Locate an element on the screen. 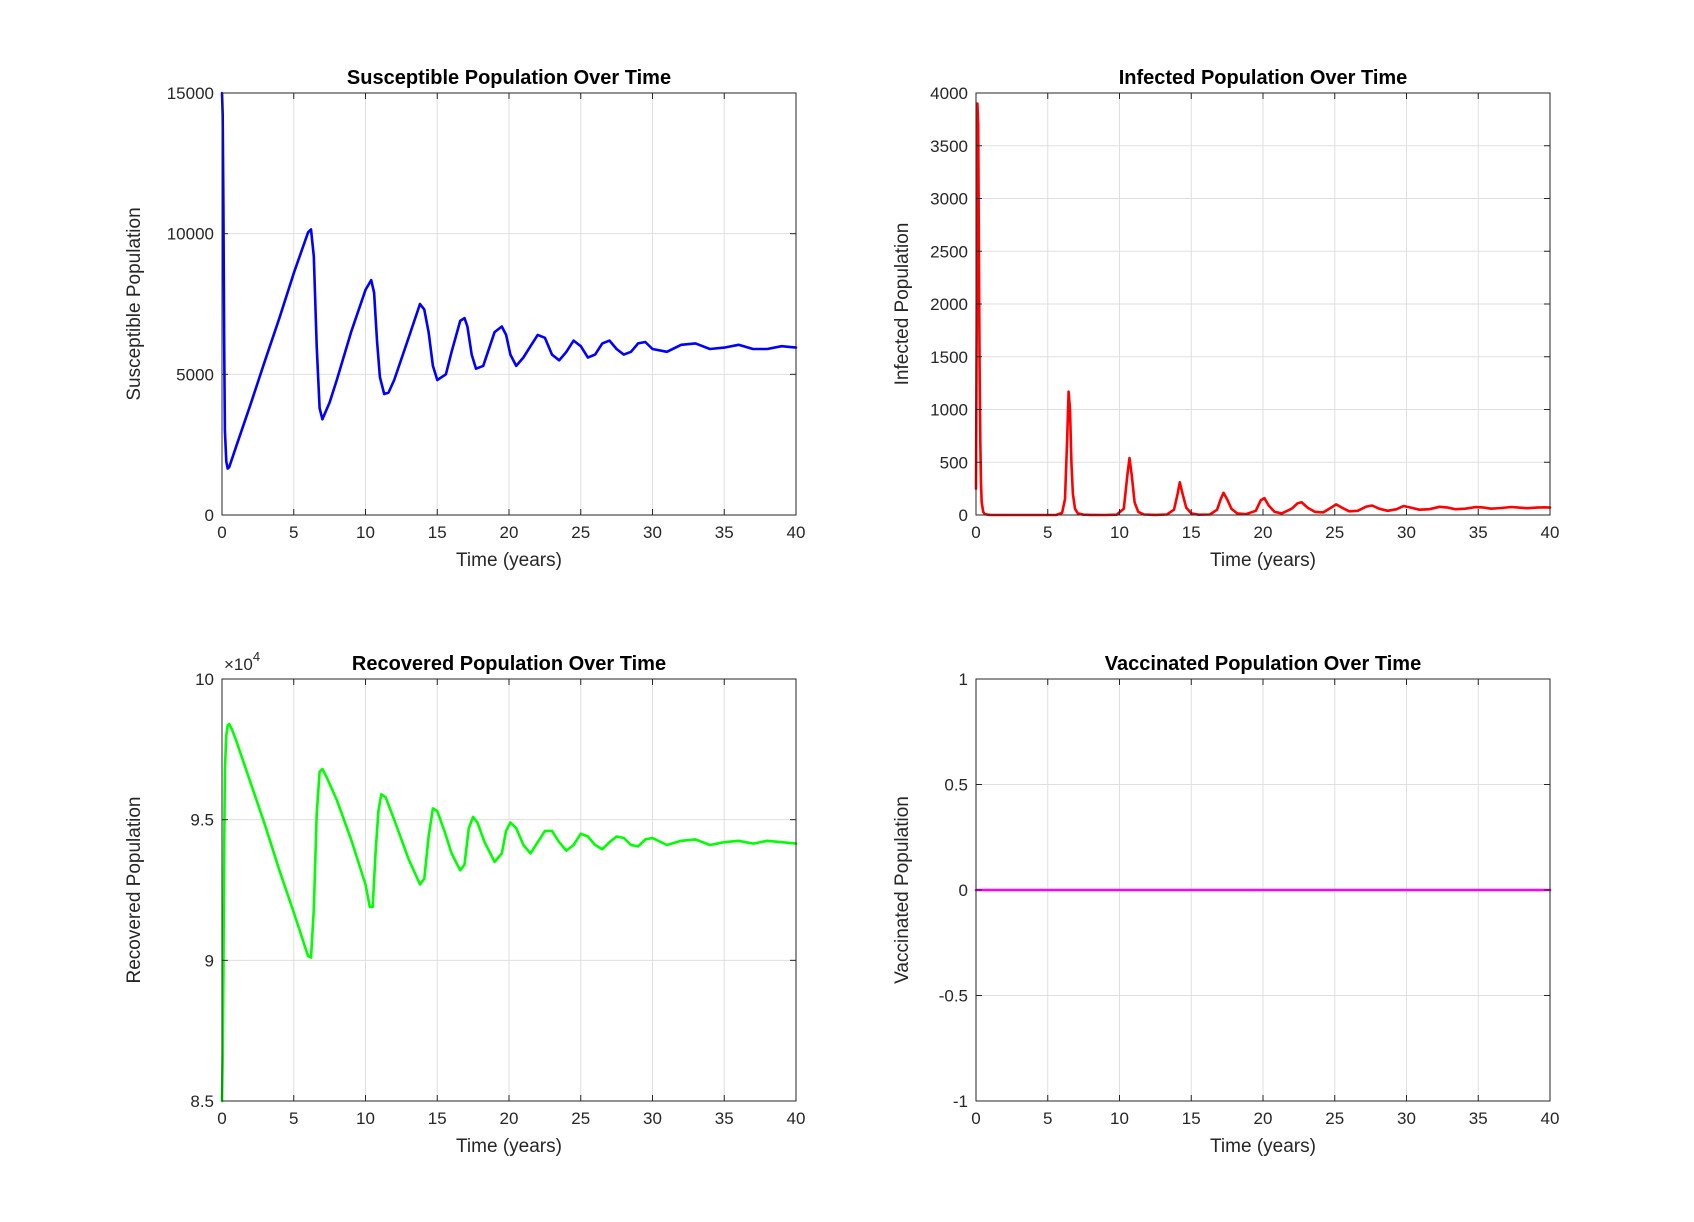  recovered-xtick-label-2: 10 is located at coordinates (365, 1118).